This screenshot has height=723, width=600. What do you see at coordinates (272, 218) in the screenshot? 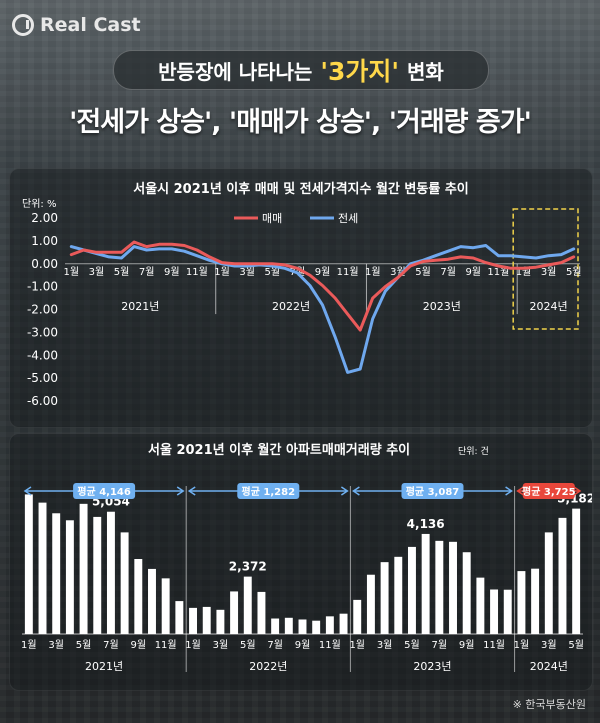
I see `legend-label-sale: 매매` at bounding box center [272, 218].